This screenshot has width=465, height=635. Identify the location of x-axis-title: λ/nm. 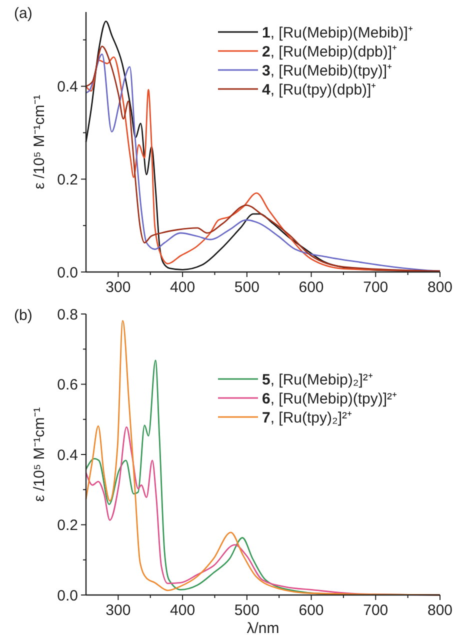
(263, 627).